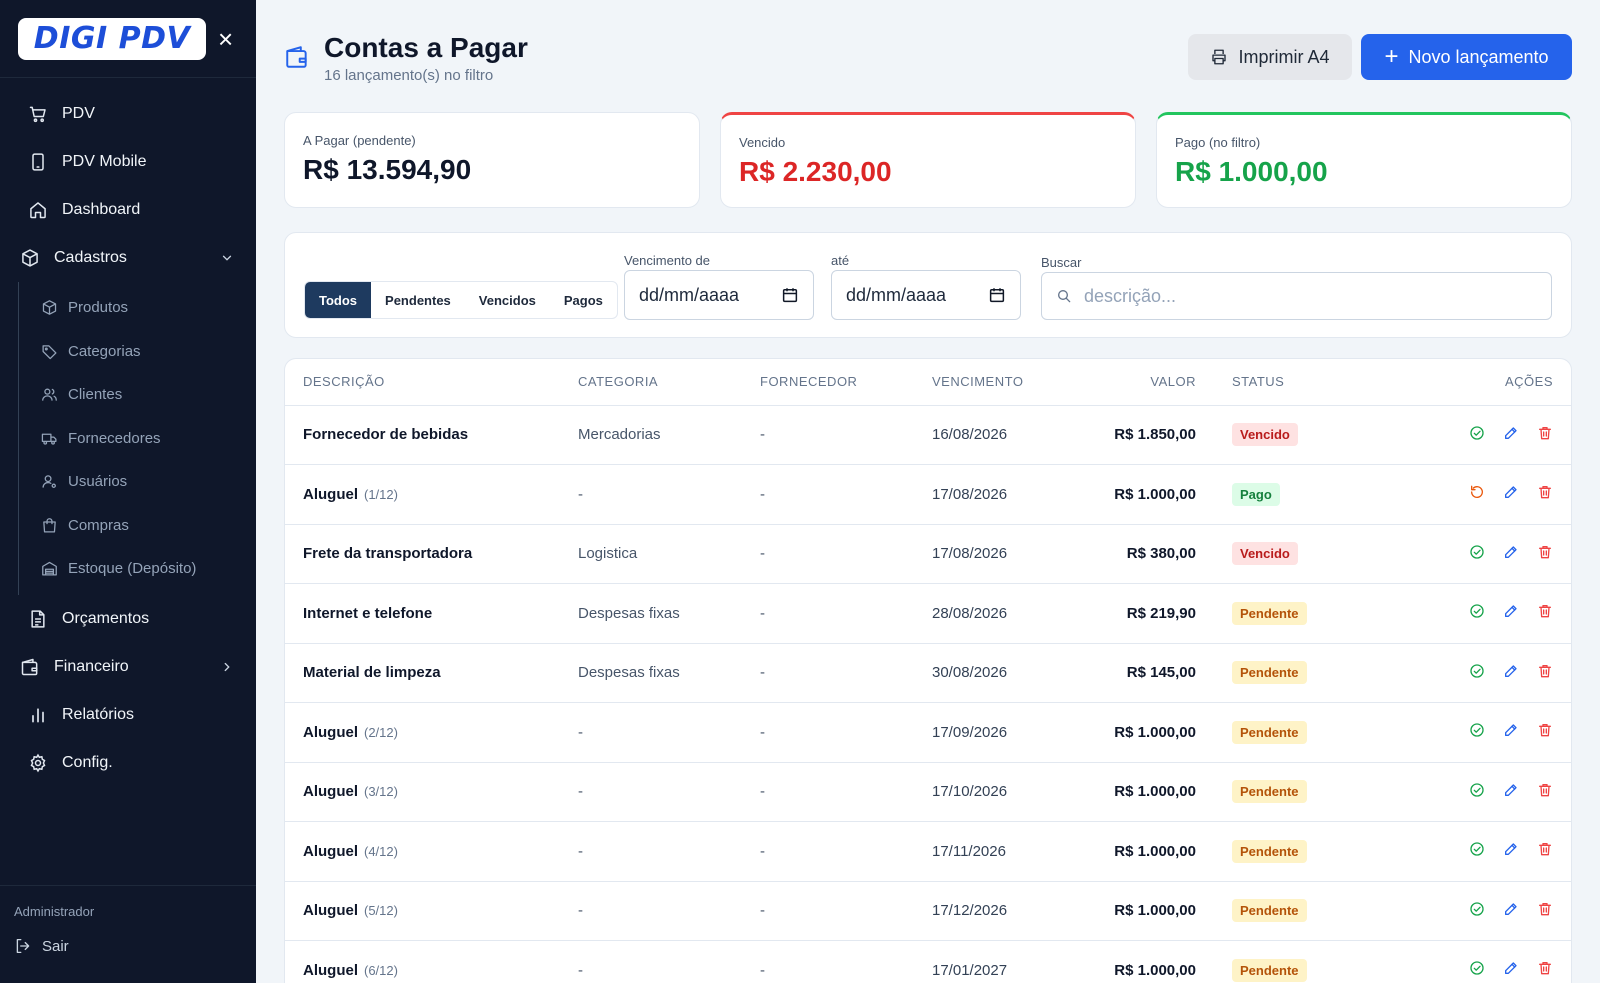  I want to click on sidebar-item-pdv: PDV, so click(128, 114).